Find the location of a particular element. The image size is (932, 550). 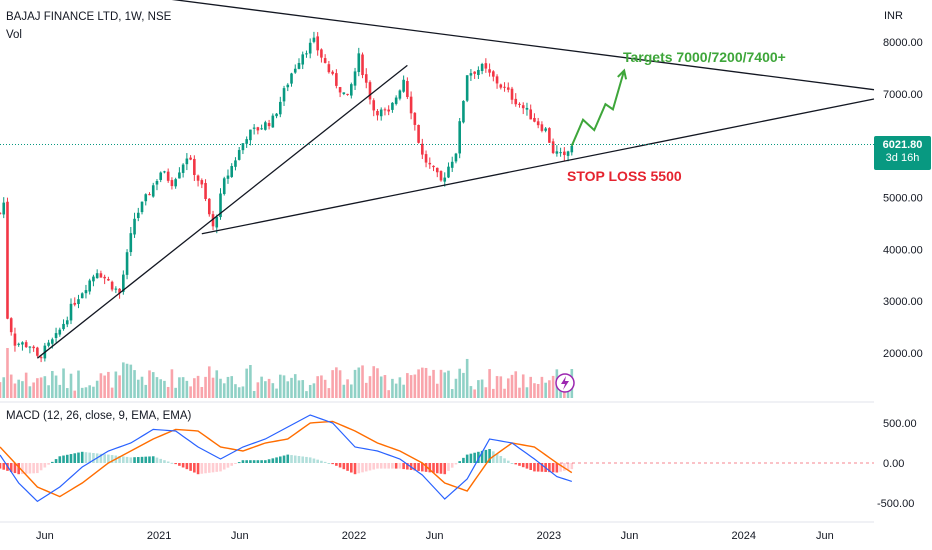

macd-line is located at coordinates (286, 458).